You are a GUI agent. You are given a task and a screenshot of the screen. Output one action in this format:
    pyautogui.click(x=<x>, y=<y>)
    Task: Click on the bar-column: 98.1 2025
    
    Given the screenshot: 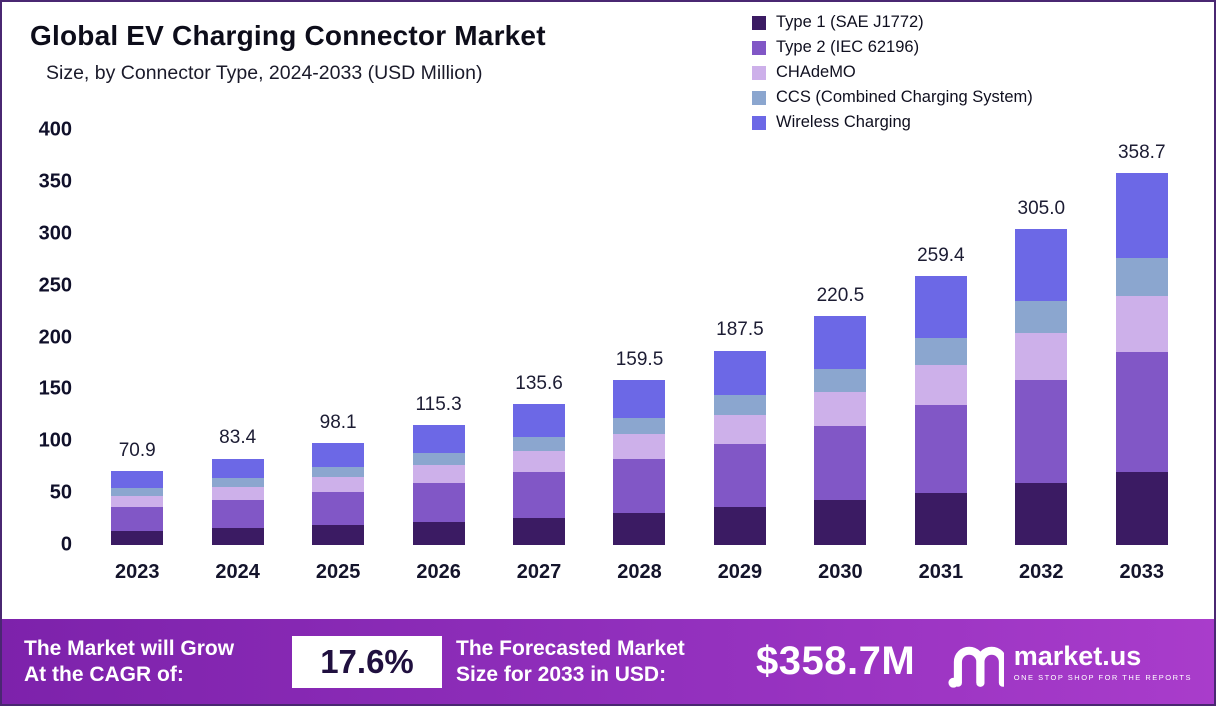 What is the action you would take?
    pyautogui.click(x=338, y=356)
    